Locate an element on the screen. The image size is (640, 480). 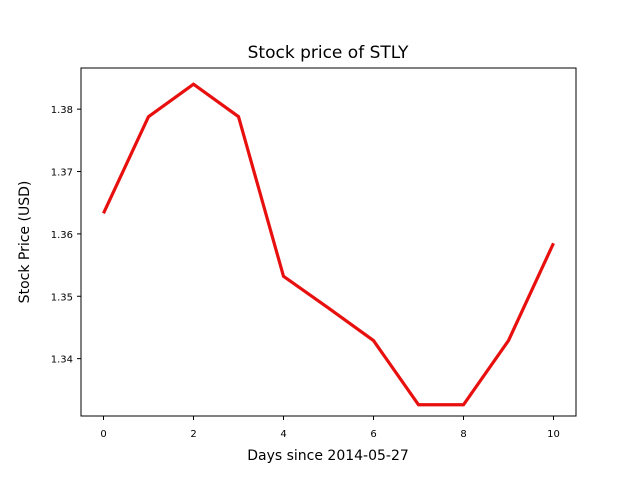
y-tick-label: 1.34 is located at coordinates (62, 360).